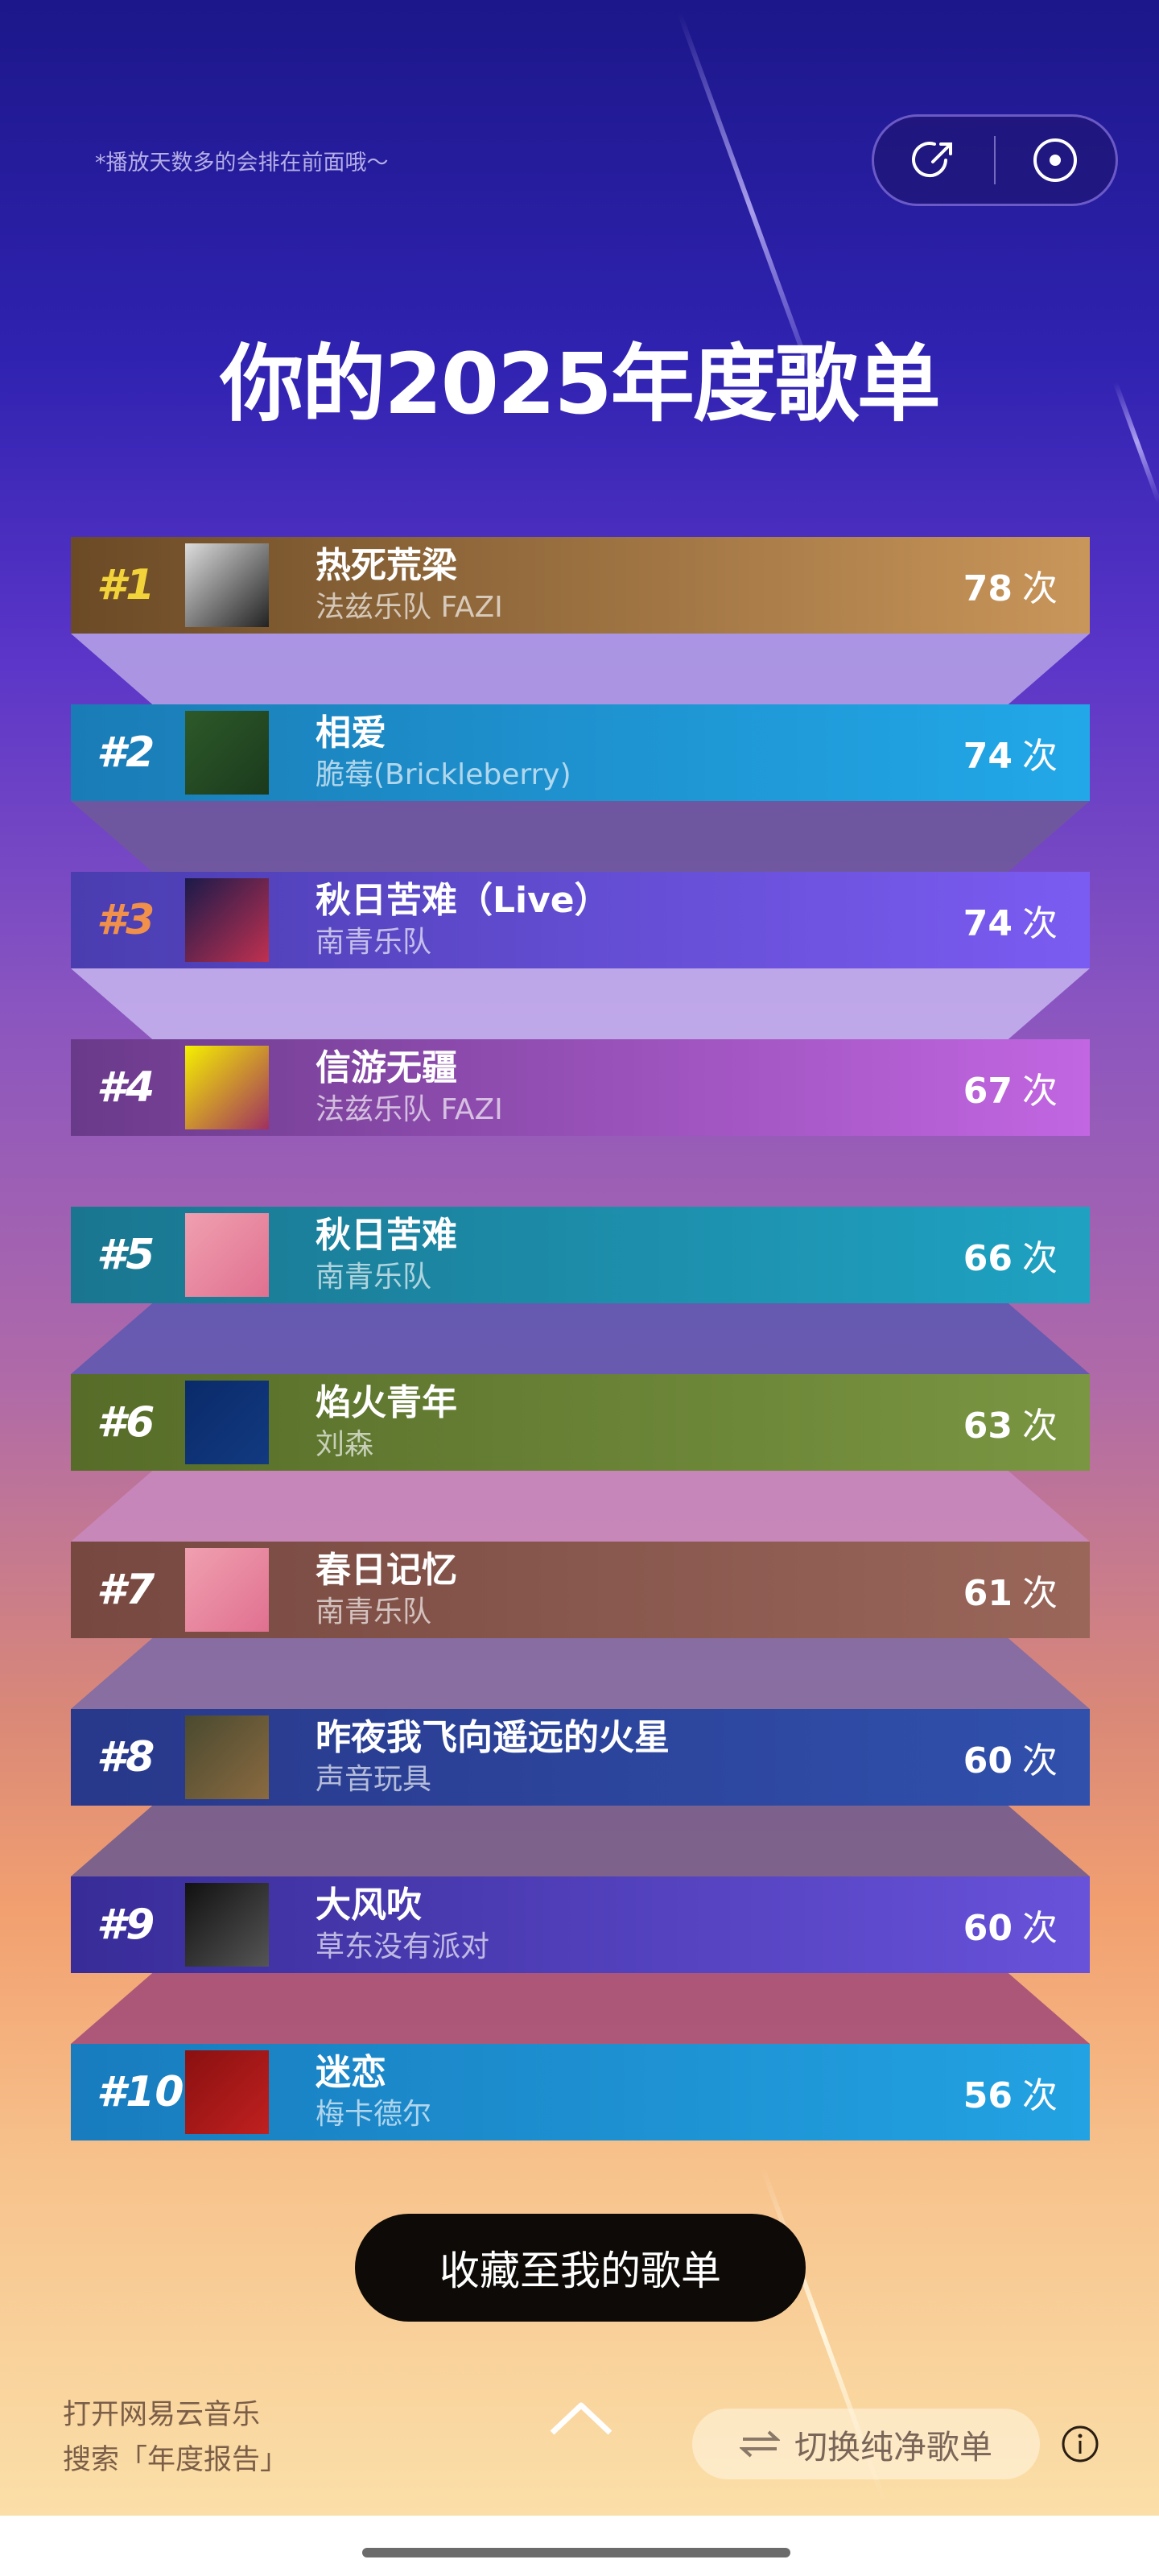 This screenshot has width=1159, height=2576. What do you see at coordinates (995, 160) in the screenshot?
I see `top-controls` at bounding box center [995, 160].